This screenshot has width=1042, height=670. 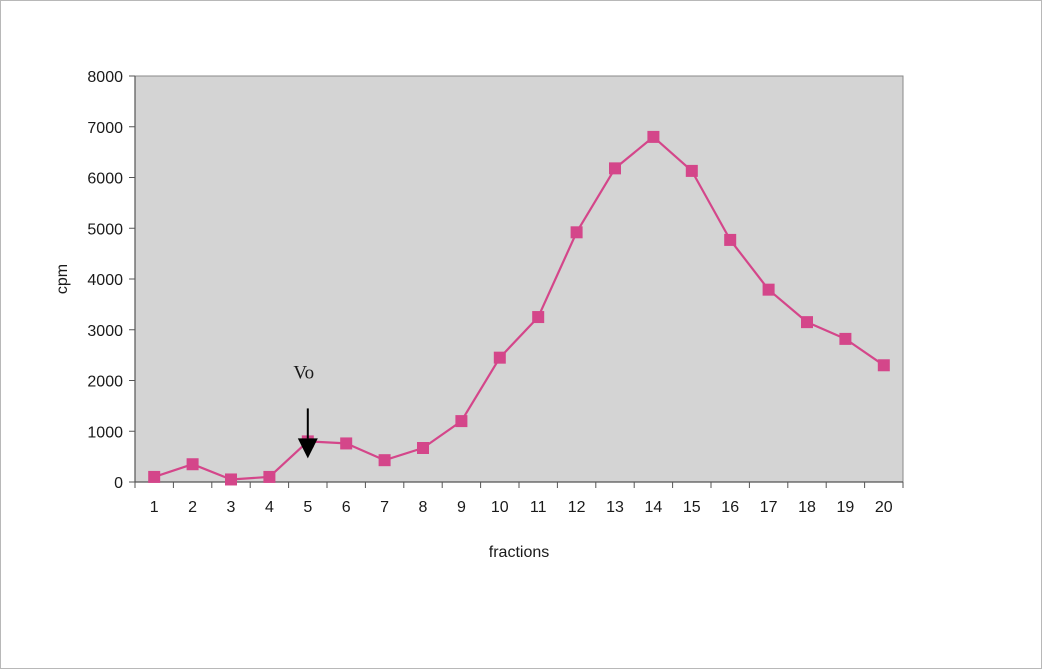 What do you see at coordinates (461, 507) in the screenshot?
I see `x-tick-label: 9` at bounding box center [461, 507].